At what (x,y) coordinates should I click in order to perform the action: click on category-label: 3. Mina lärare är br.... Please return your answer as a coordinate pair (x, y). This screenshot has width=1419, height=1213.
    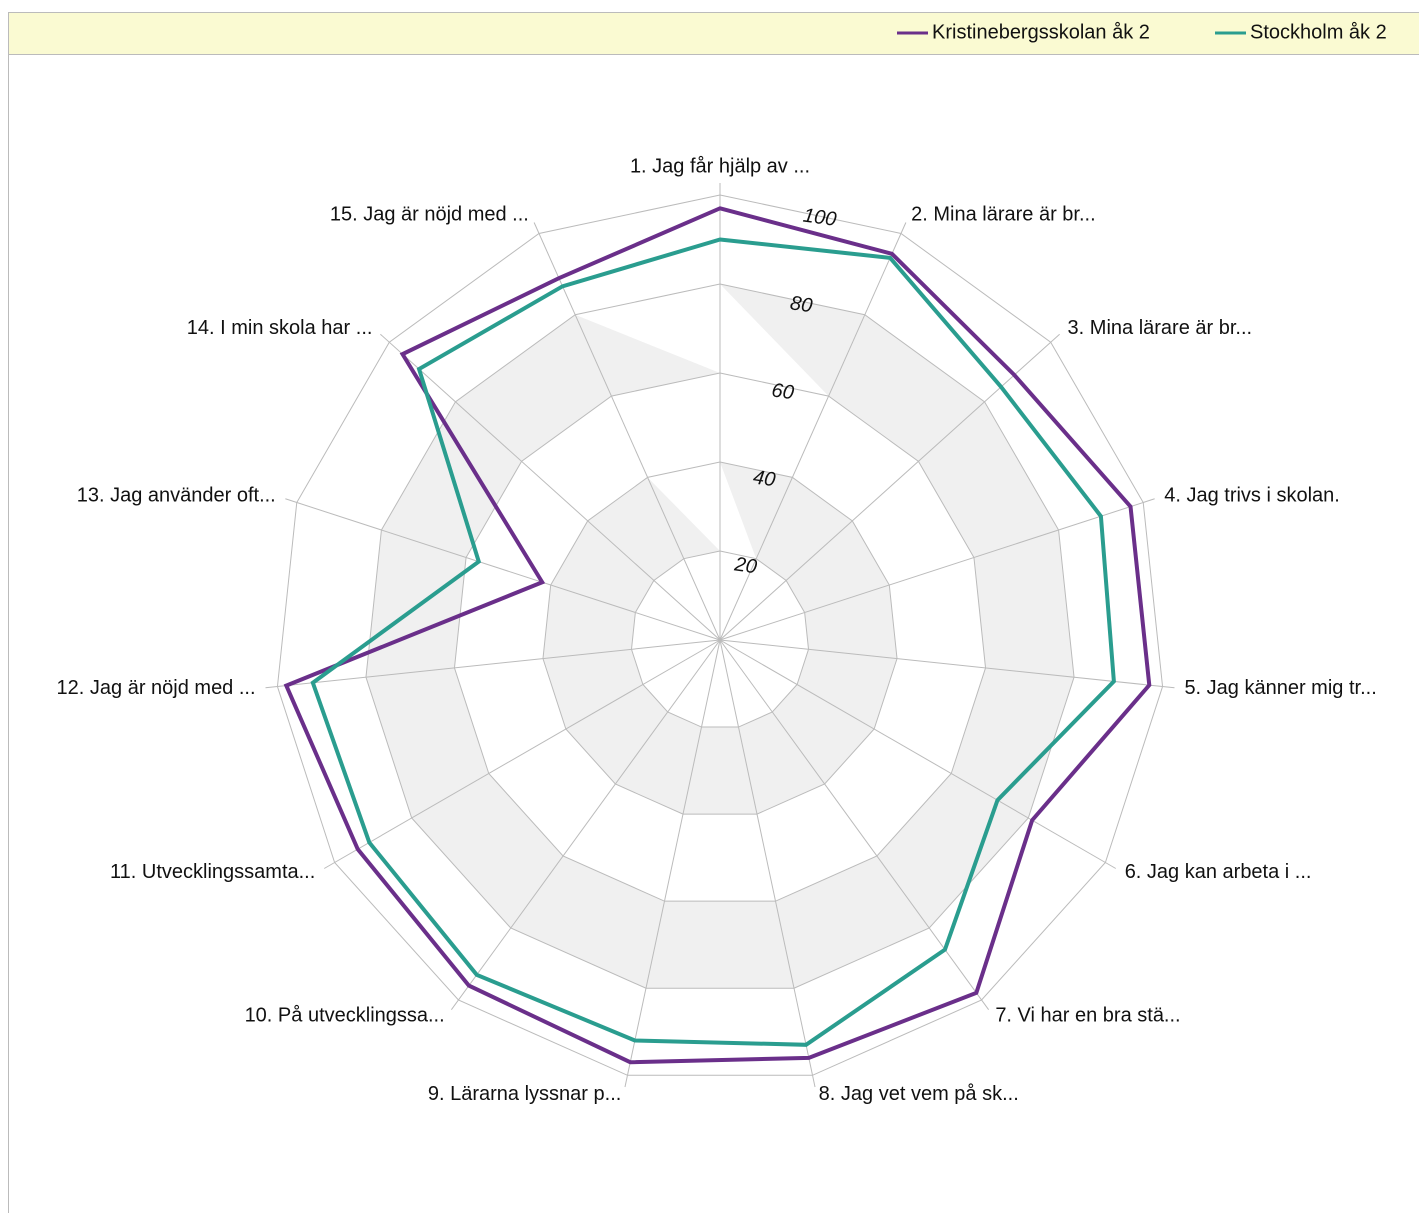
    Looking at the image, I should click on (1160, 328).